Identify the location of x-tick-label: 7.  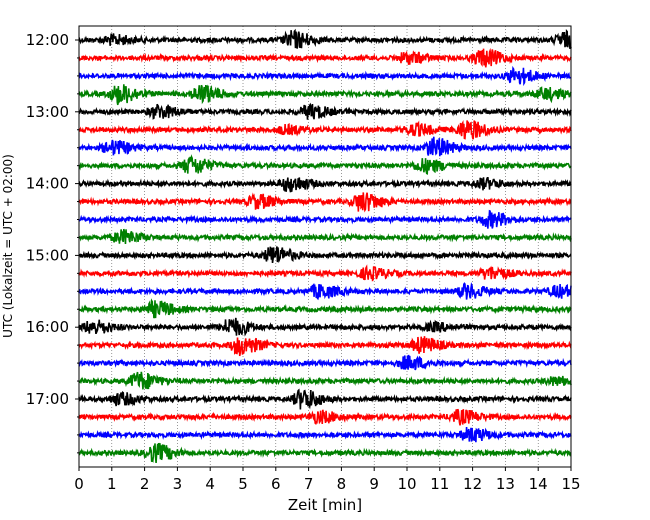
(309, 484).